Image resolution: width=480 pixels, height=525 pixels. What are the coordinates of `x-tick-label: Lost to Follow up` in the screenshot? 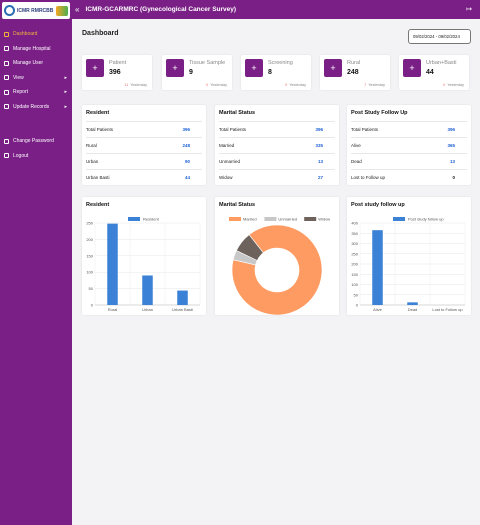 It's located at (447, 309).